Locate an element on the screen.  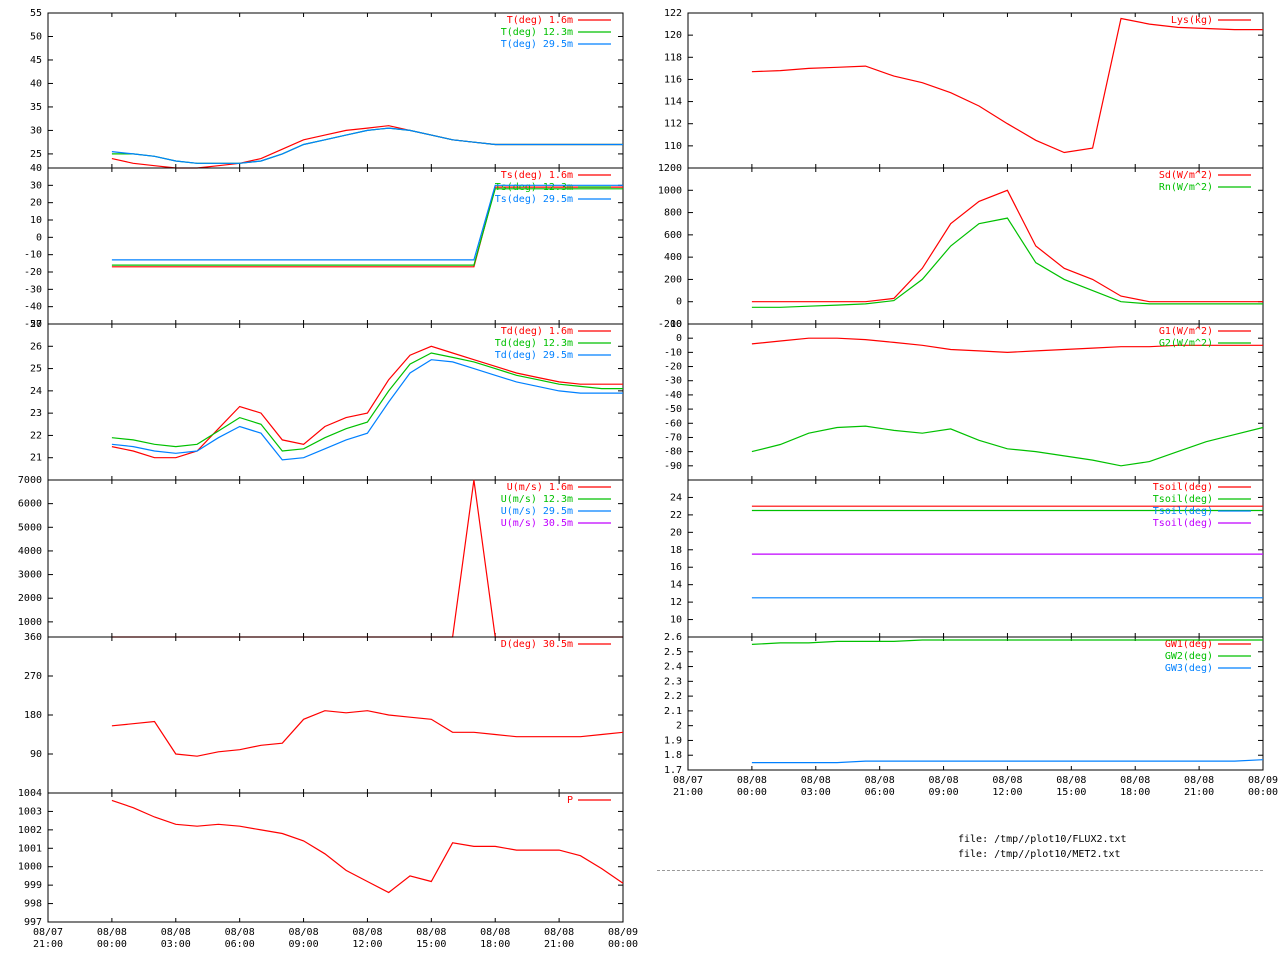
y-tick-label: 2.3 is located at coordinates (673, 681).